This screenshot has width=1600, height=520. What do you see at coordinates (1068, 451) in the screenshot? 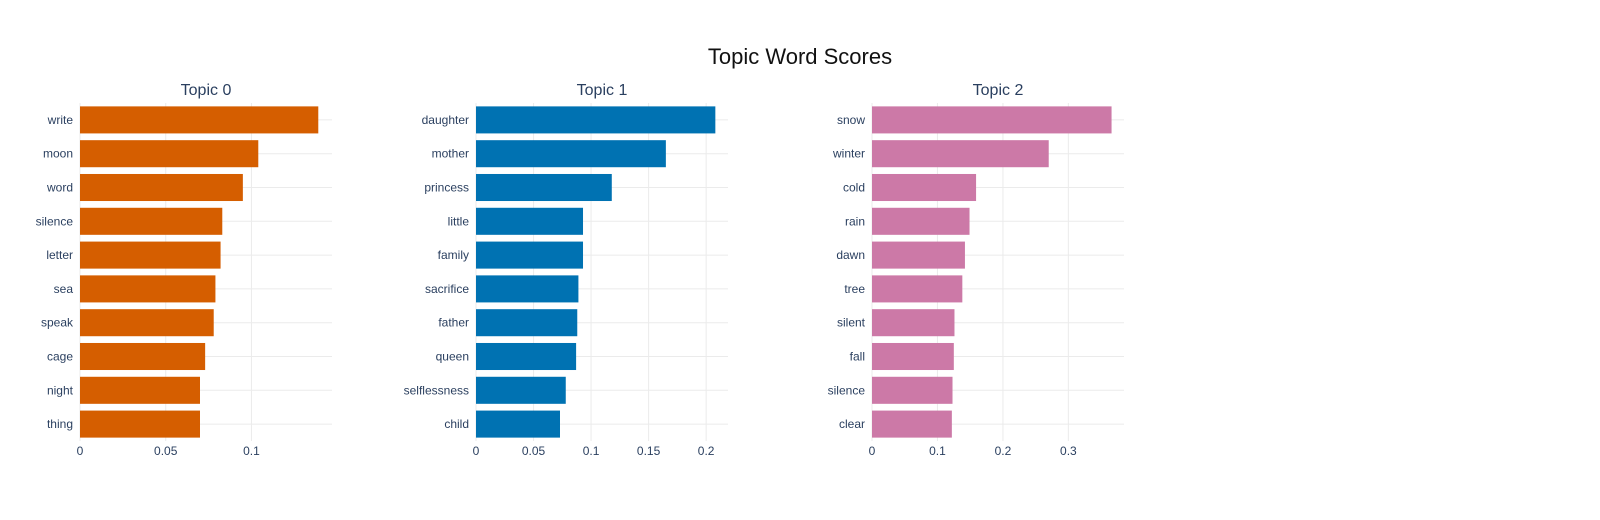
I see `x-tick-label: 0.3` at bounding box center [1068, 451].